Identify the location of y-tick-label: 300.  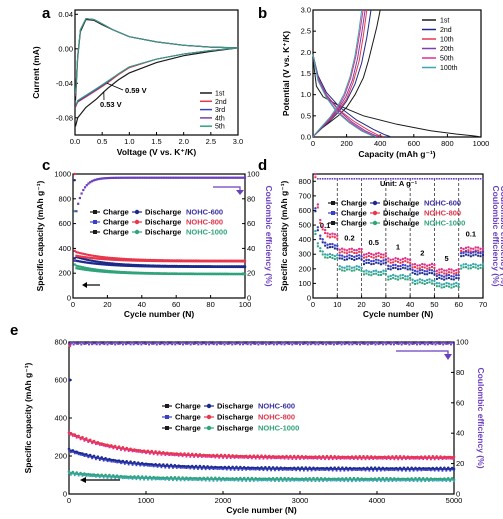
(304, 254).